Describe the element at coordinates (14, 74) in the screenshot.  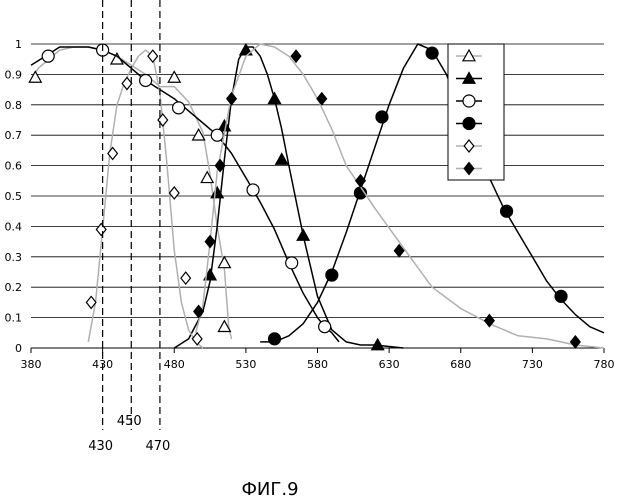
I see `y-tick-label: 0.9` at that location.